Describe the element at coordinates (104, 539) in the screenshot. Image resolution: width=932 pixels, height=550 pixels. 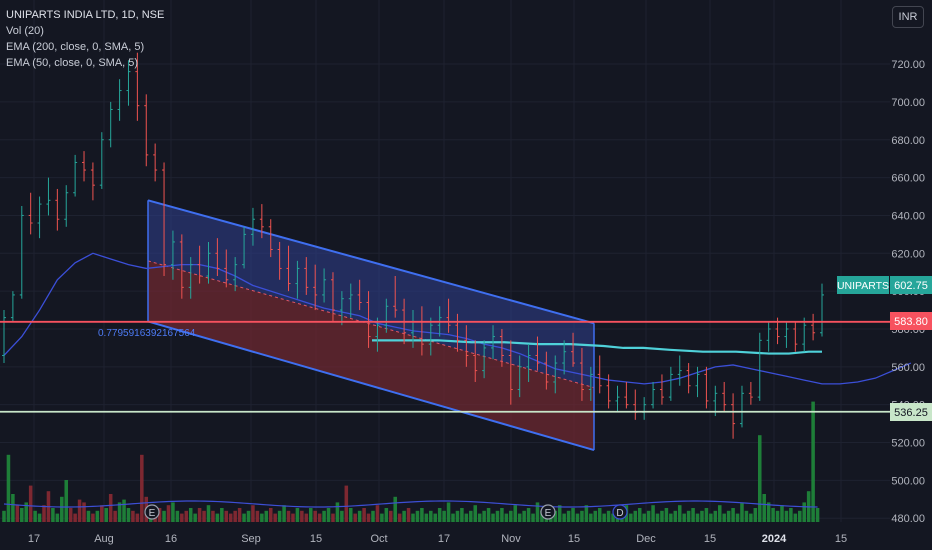
I see `x-tick-label: Aug` at that location.